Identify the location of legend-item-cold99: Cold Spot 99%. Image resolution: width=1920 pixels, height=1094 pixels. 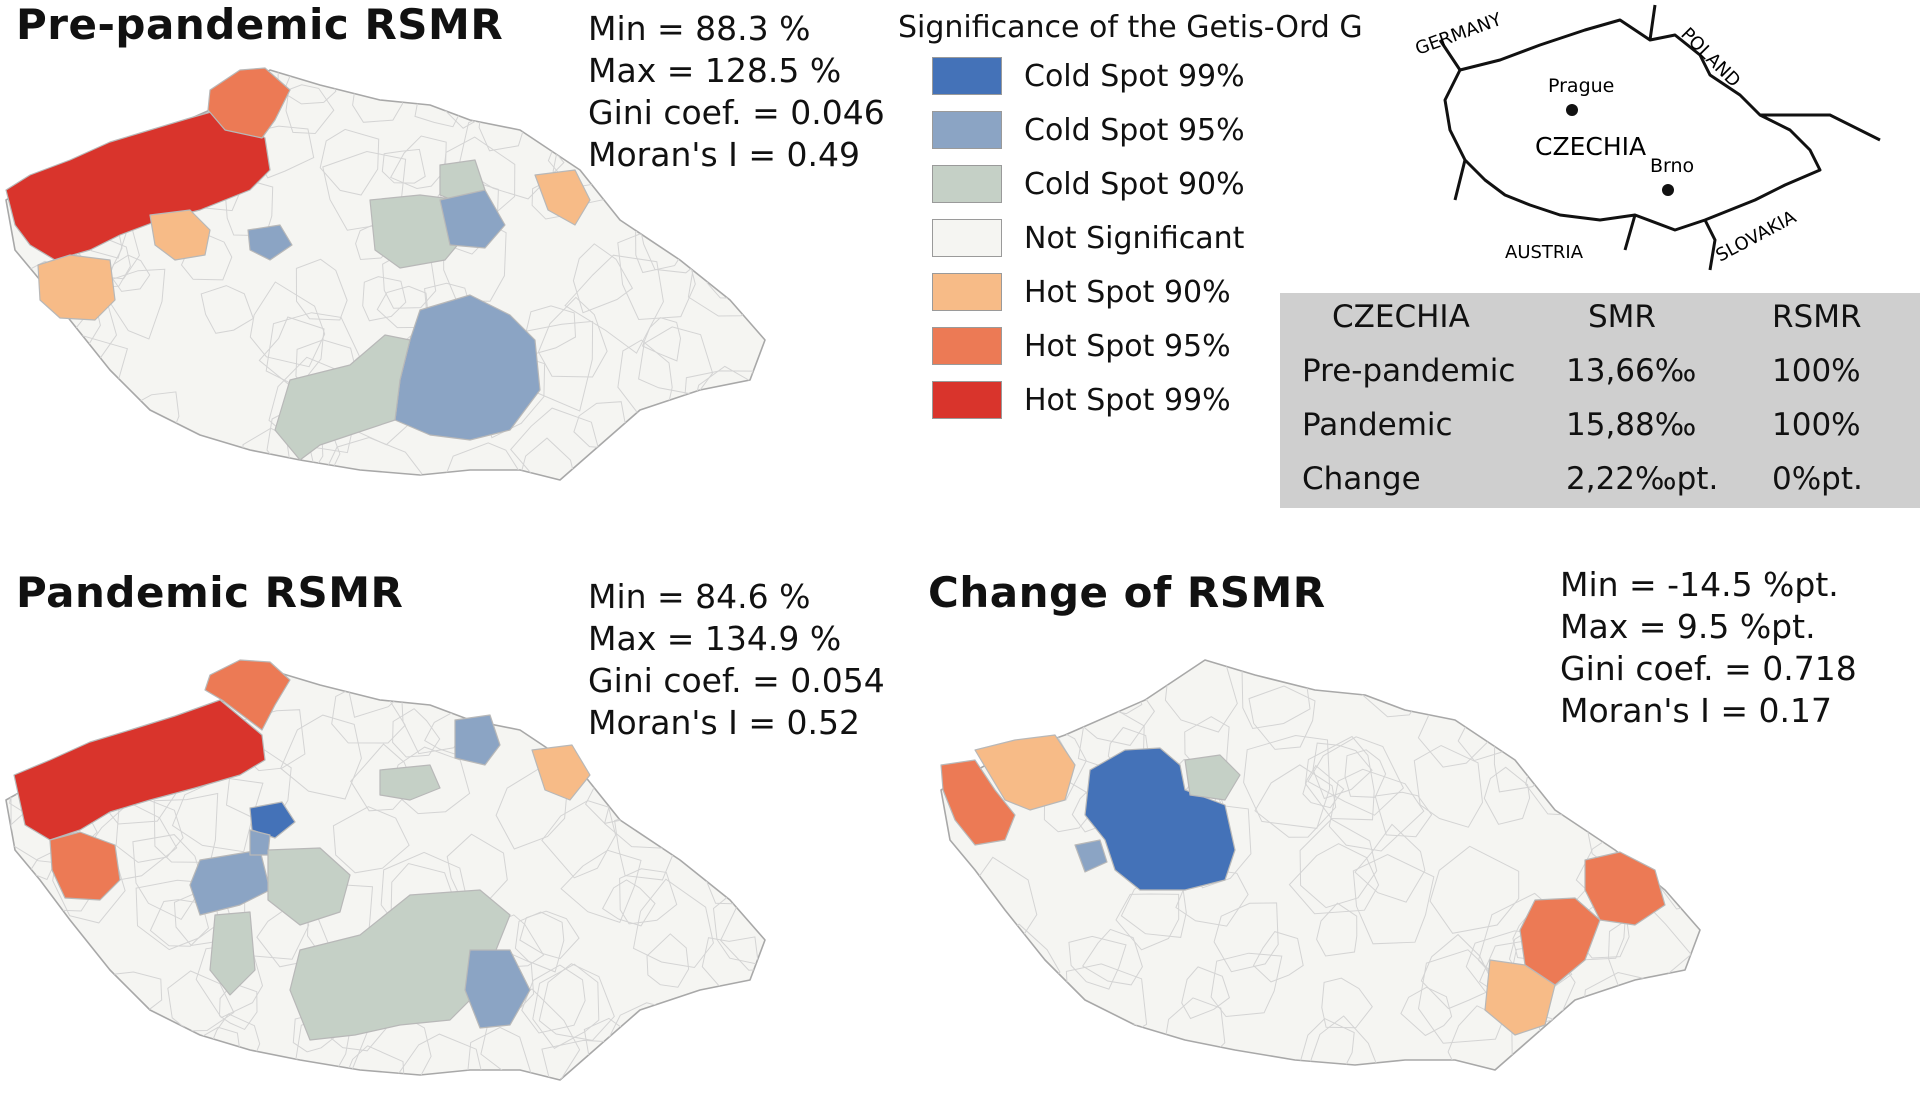
(1088, 76).